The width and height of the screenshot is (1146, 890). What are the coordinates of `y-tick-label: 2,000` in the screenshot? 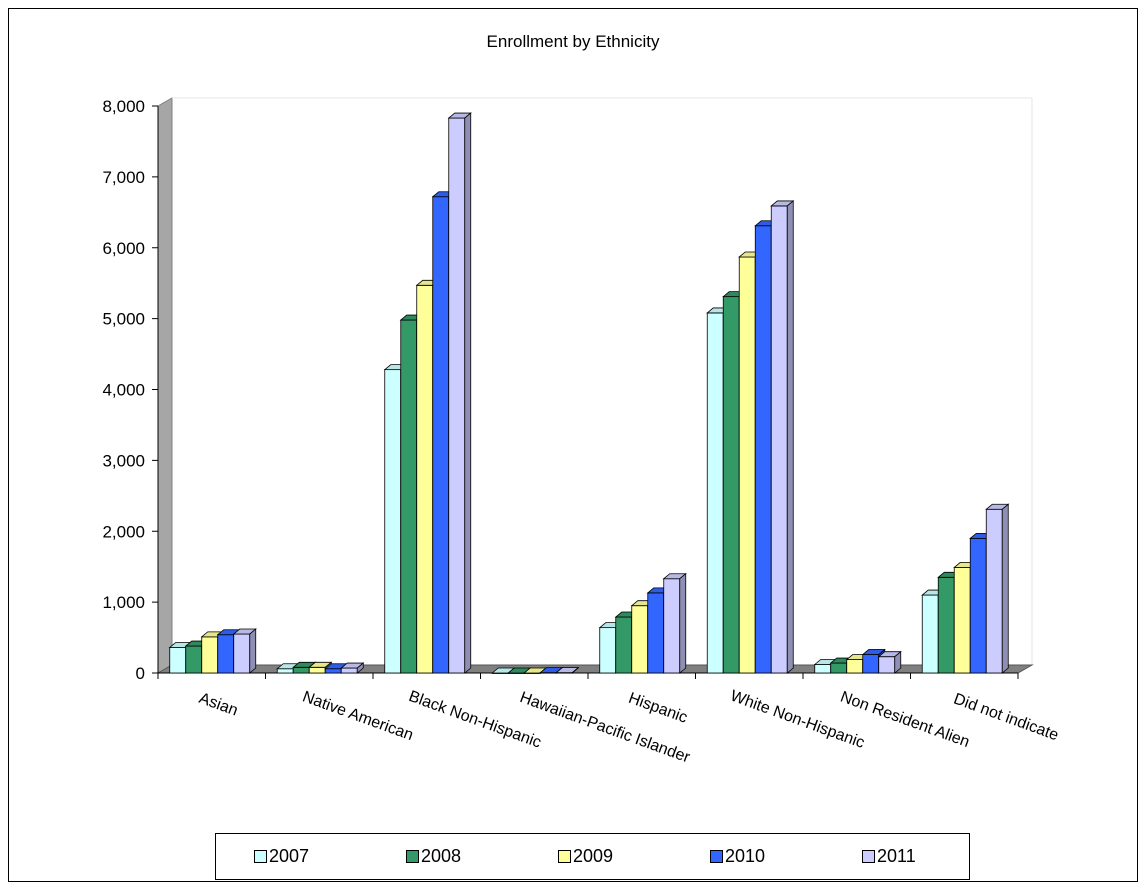 It's located at (123, 531).